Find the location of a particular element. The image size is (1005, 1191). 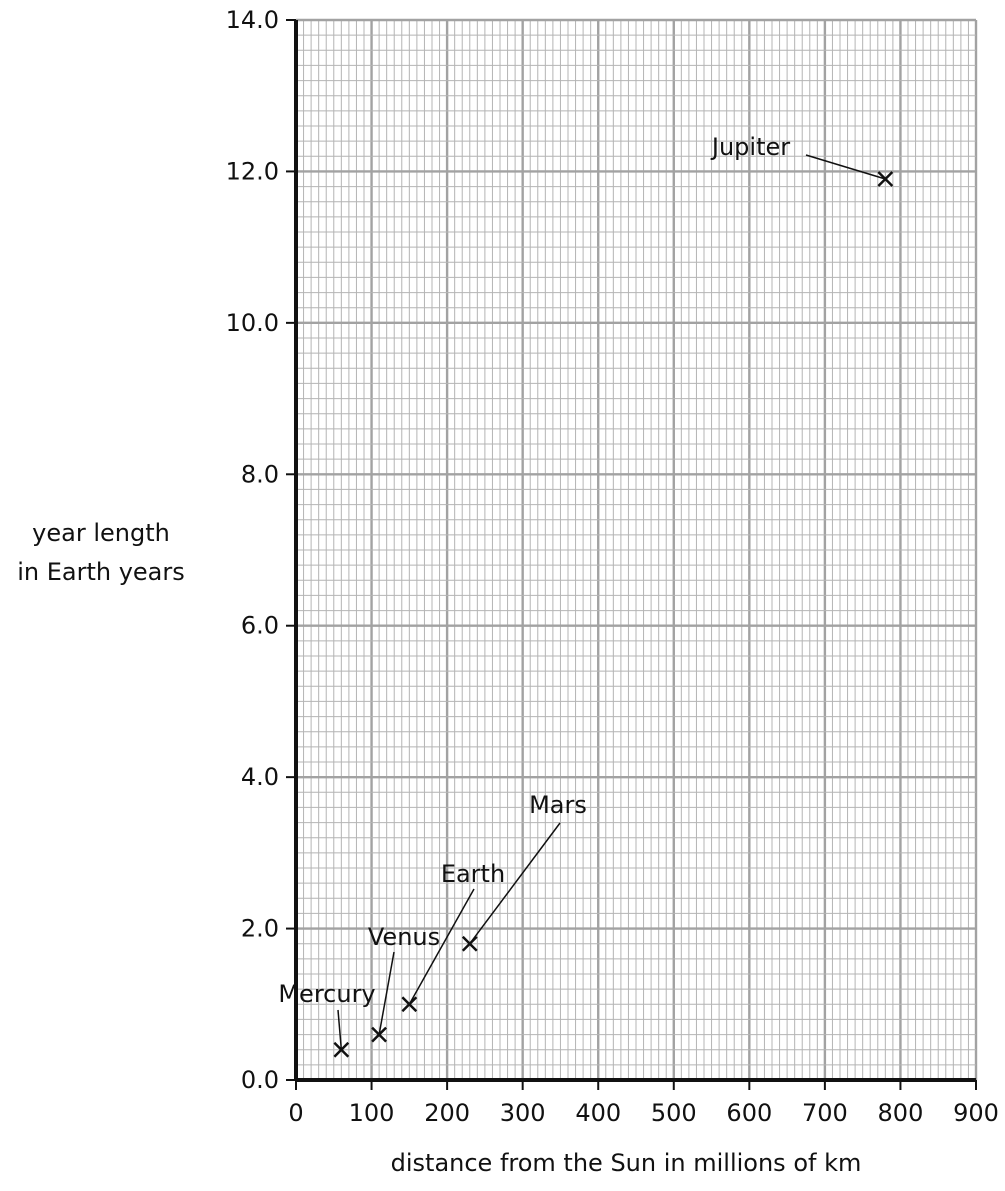

x-tick-label: 100 is located at coordinates (372, 1113).